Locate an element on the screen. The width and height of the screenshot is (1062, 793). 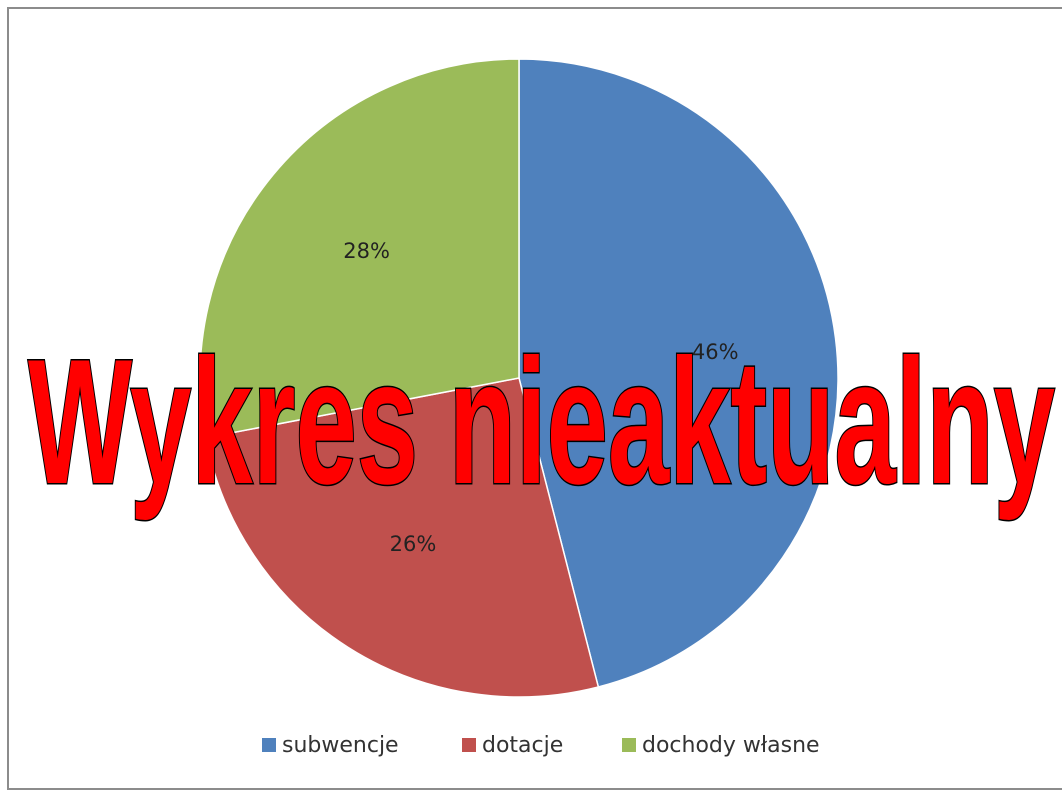
legend: subwencje dotacje dochody własne is located at coordinates (541, 745).